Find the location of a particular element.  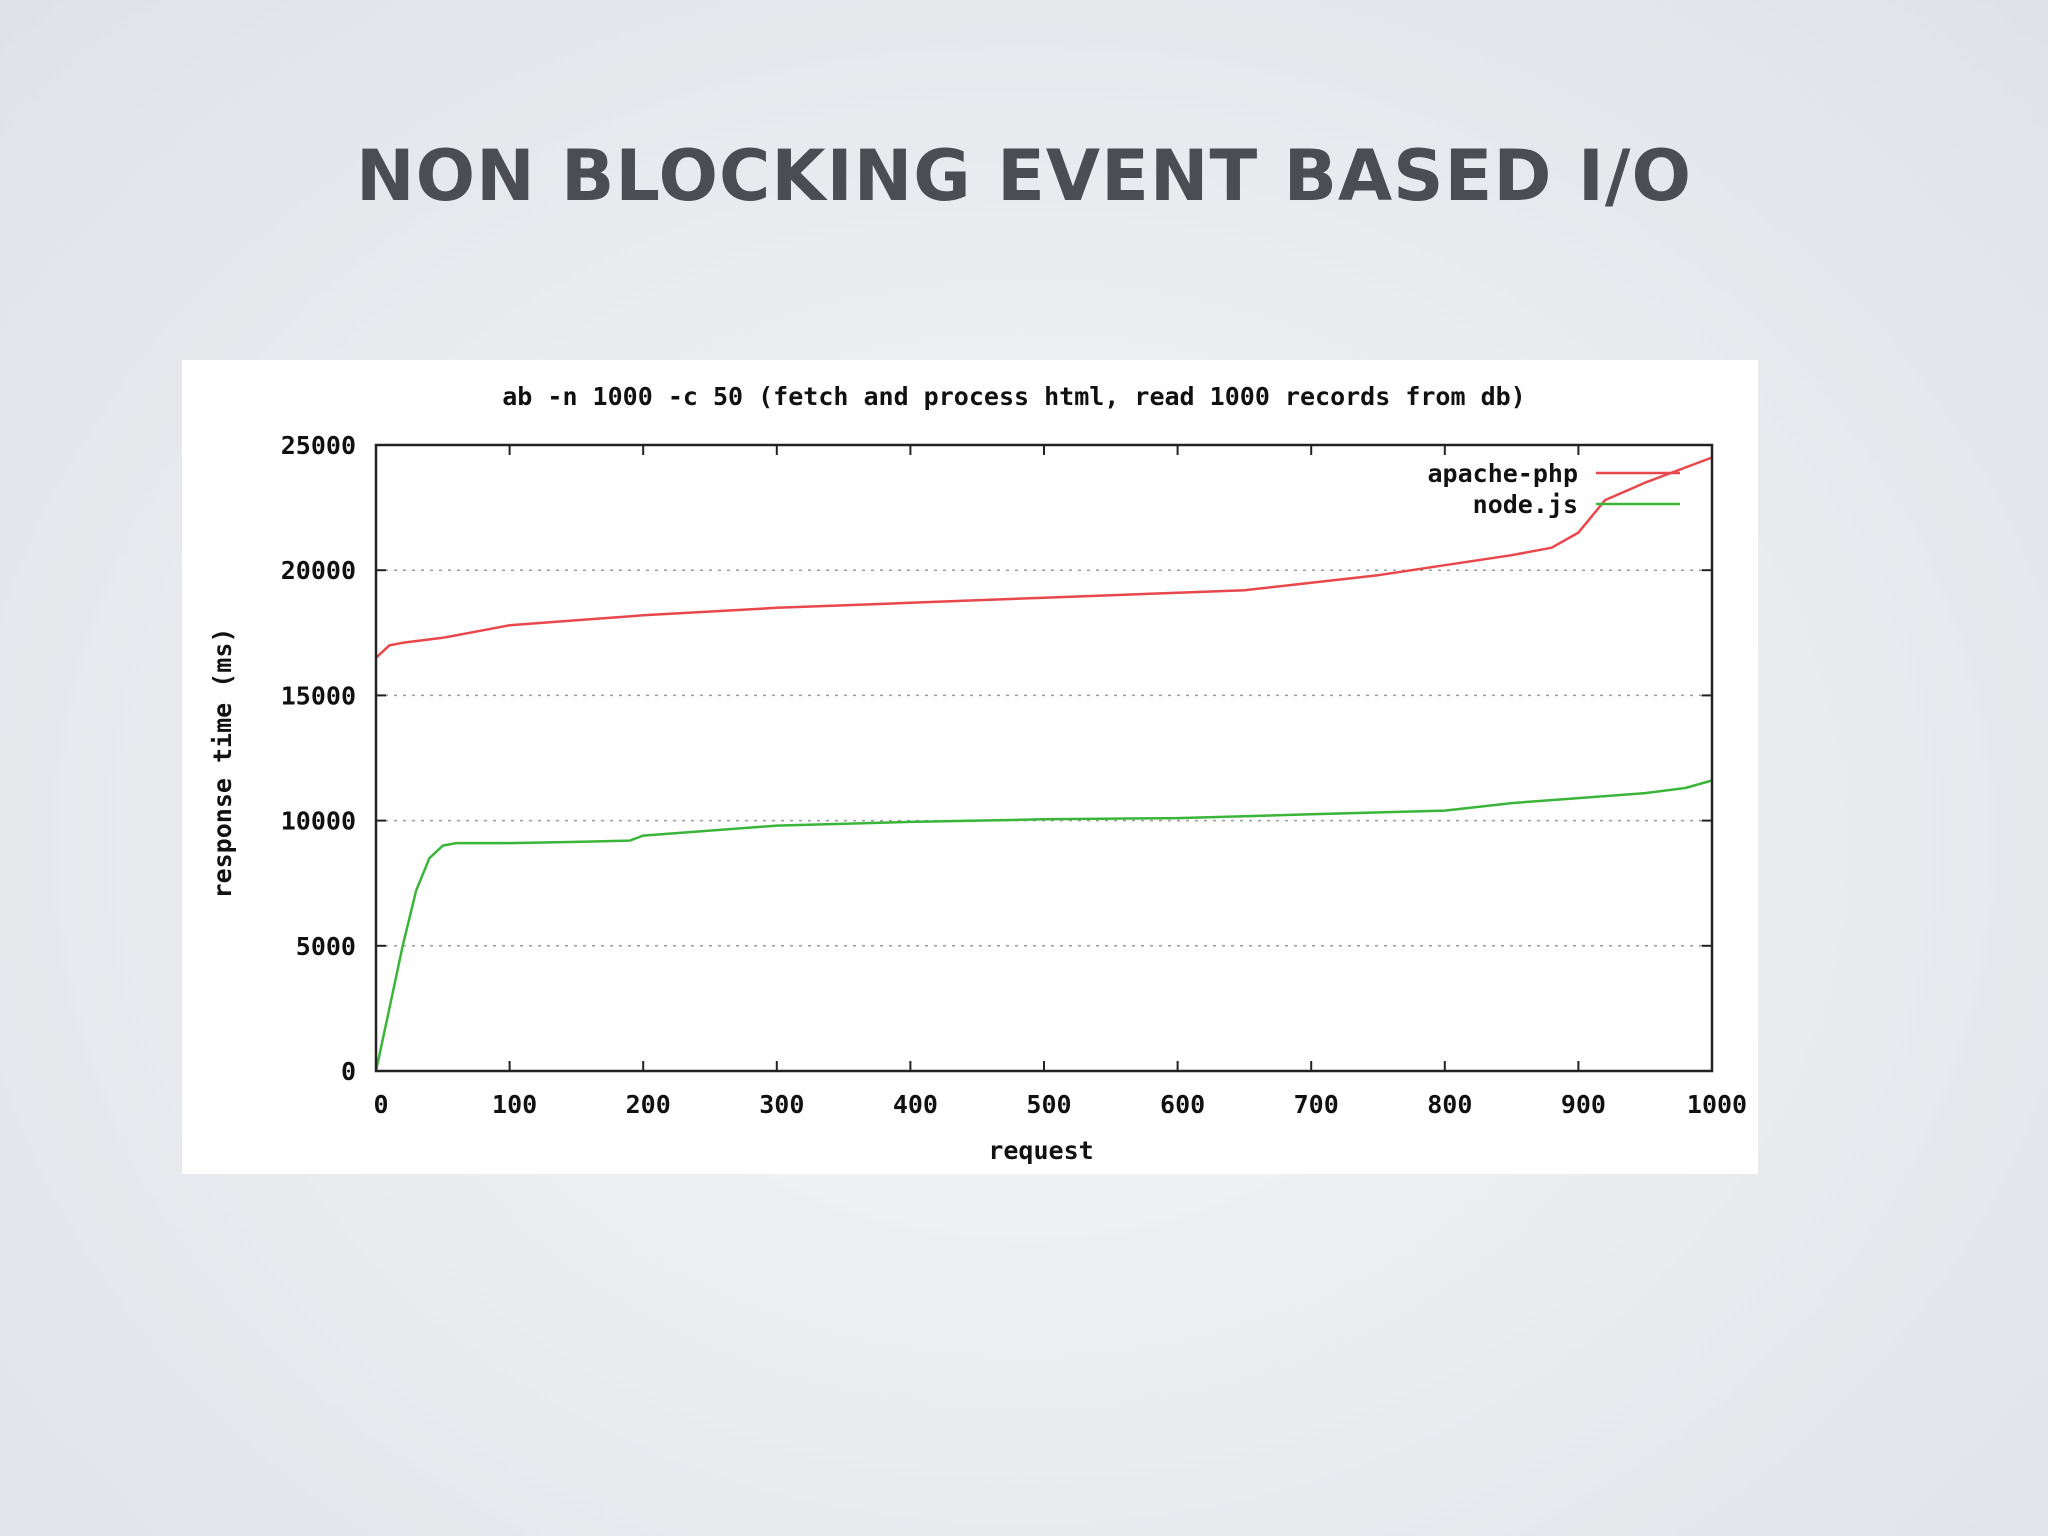

x-tick-label: 900 is located at coordinates (1583, 1104).